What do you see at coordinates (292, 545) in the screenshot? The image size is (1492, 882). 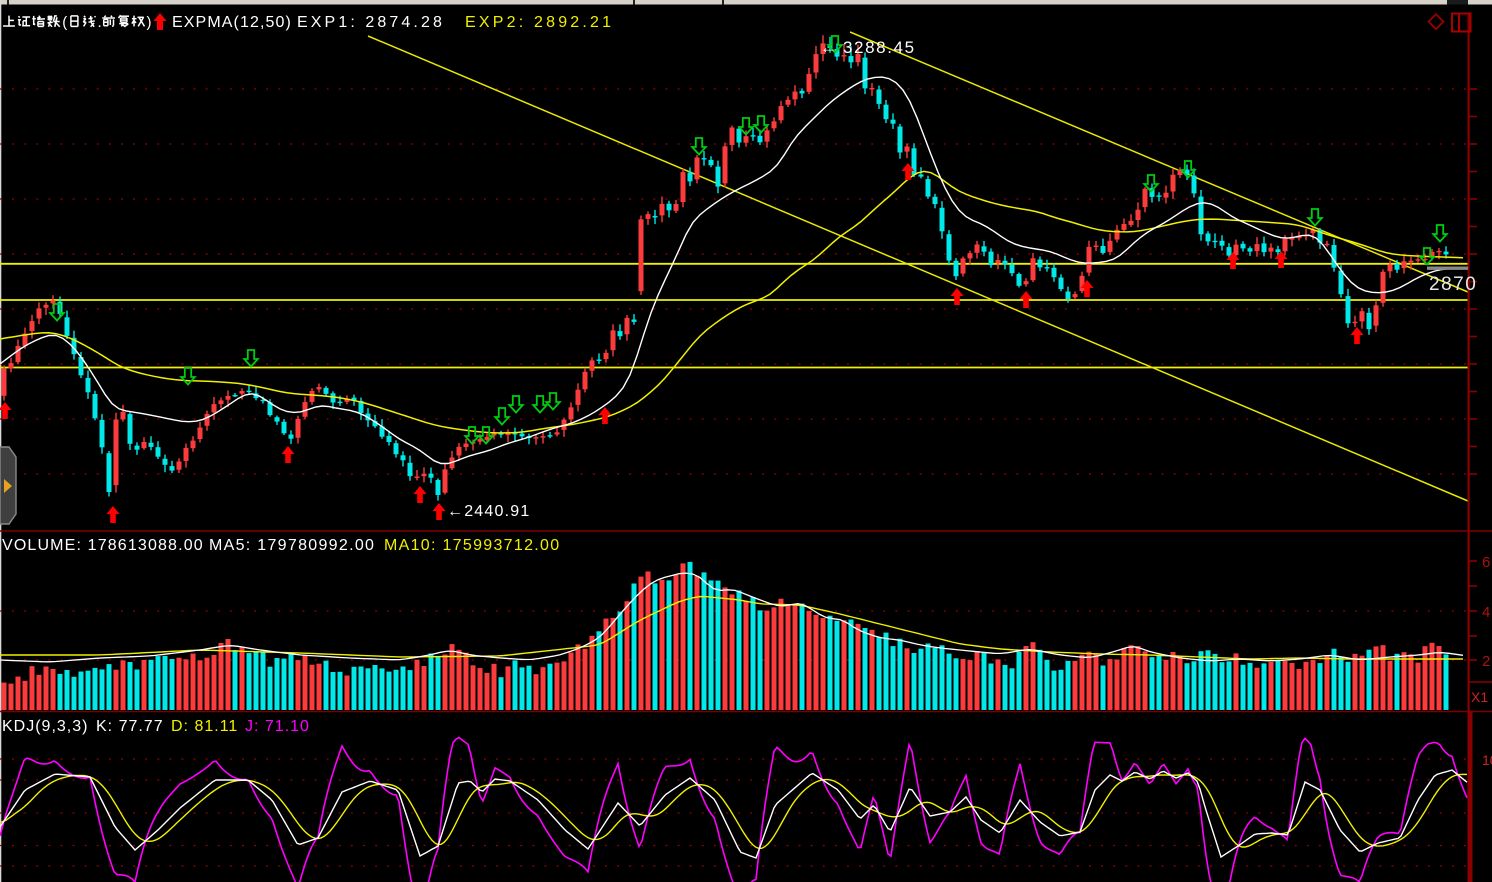 I see `svg-text: MA5: 179780992.00` at bounding box center [292, 545].